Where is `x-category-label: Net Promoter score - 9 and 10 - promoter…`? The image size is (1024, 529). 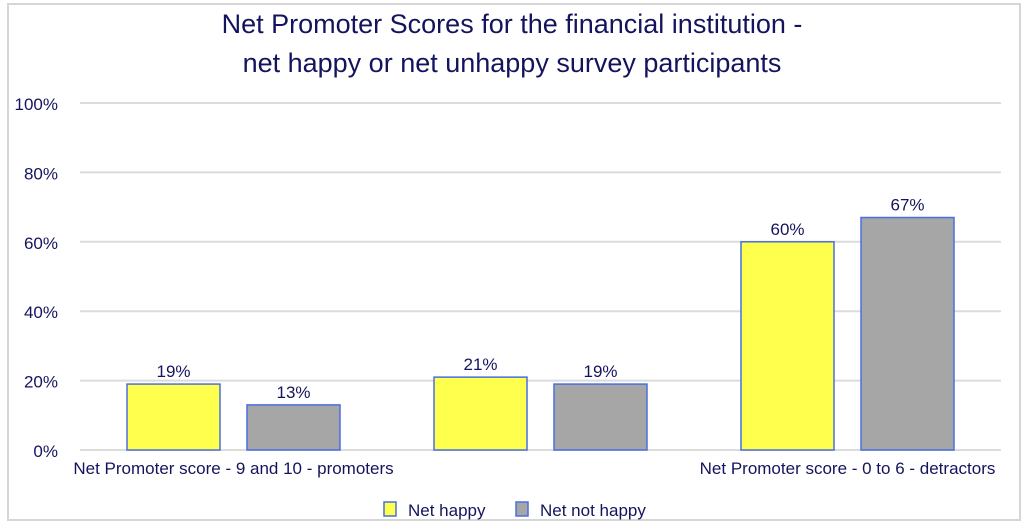 x-category-label: Net Promoter score - 9 and 10 - promoter… is located at coordinates (233, 468).